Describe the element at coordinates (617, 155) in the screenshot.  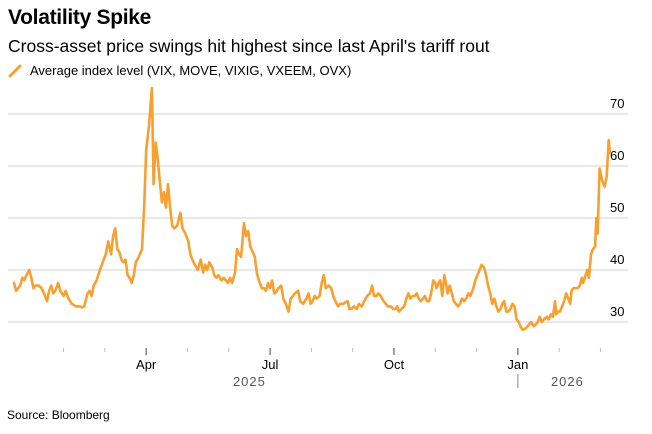
I see `y-tick-label: 60` at that location.